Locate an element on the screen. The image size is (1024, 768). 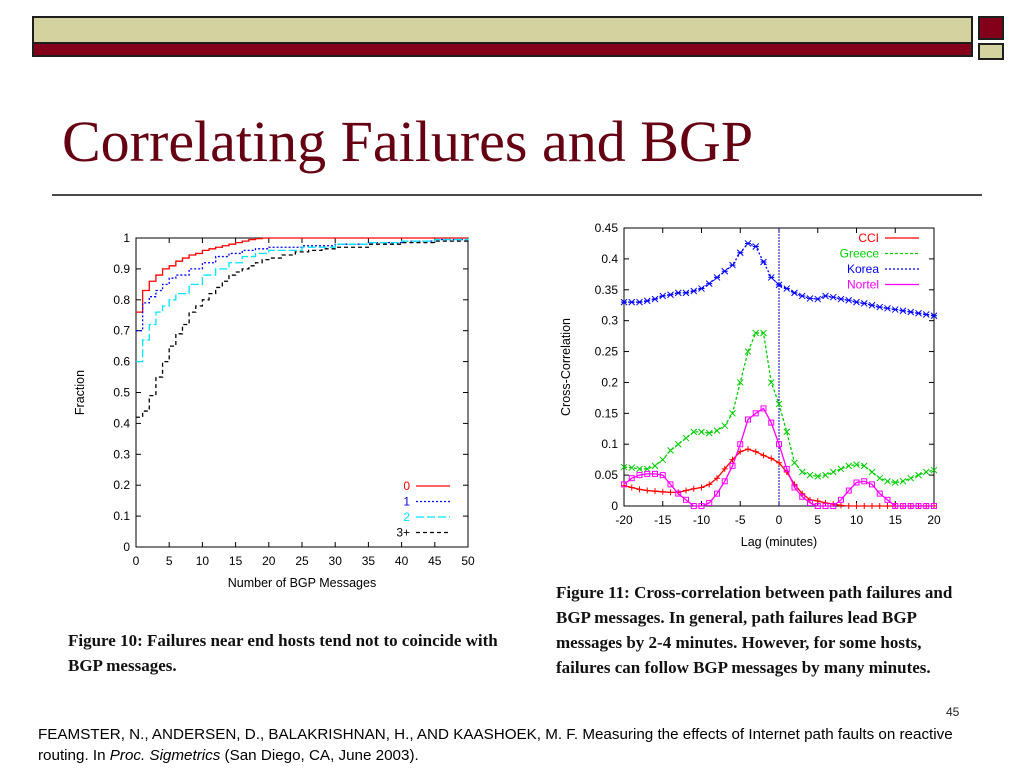
x-tick-label: 30 is located at coordinates (336, 561).